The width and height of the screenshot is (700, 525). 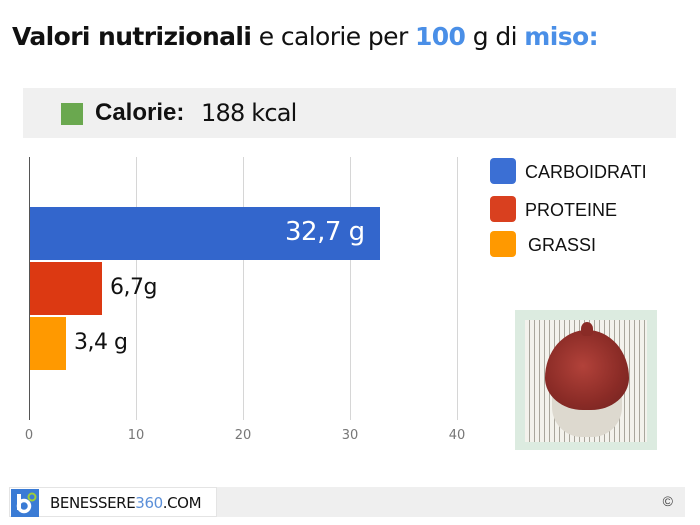 I want to click on title-food: miso:, so click(x=561, y=36).